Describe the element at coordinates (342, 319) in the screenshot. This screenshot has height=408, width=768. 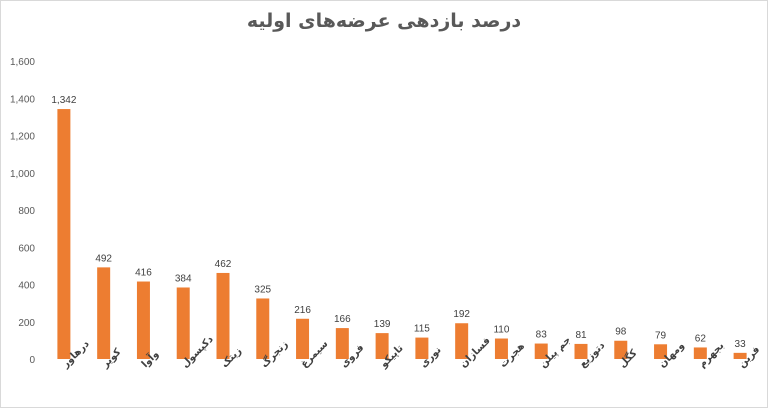
I see `data-label: 166` at that location.